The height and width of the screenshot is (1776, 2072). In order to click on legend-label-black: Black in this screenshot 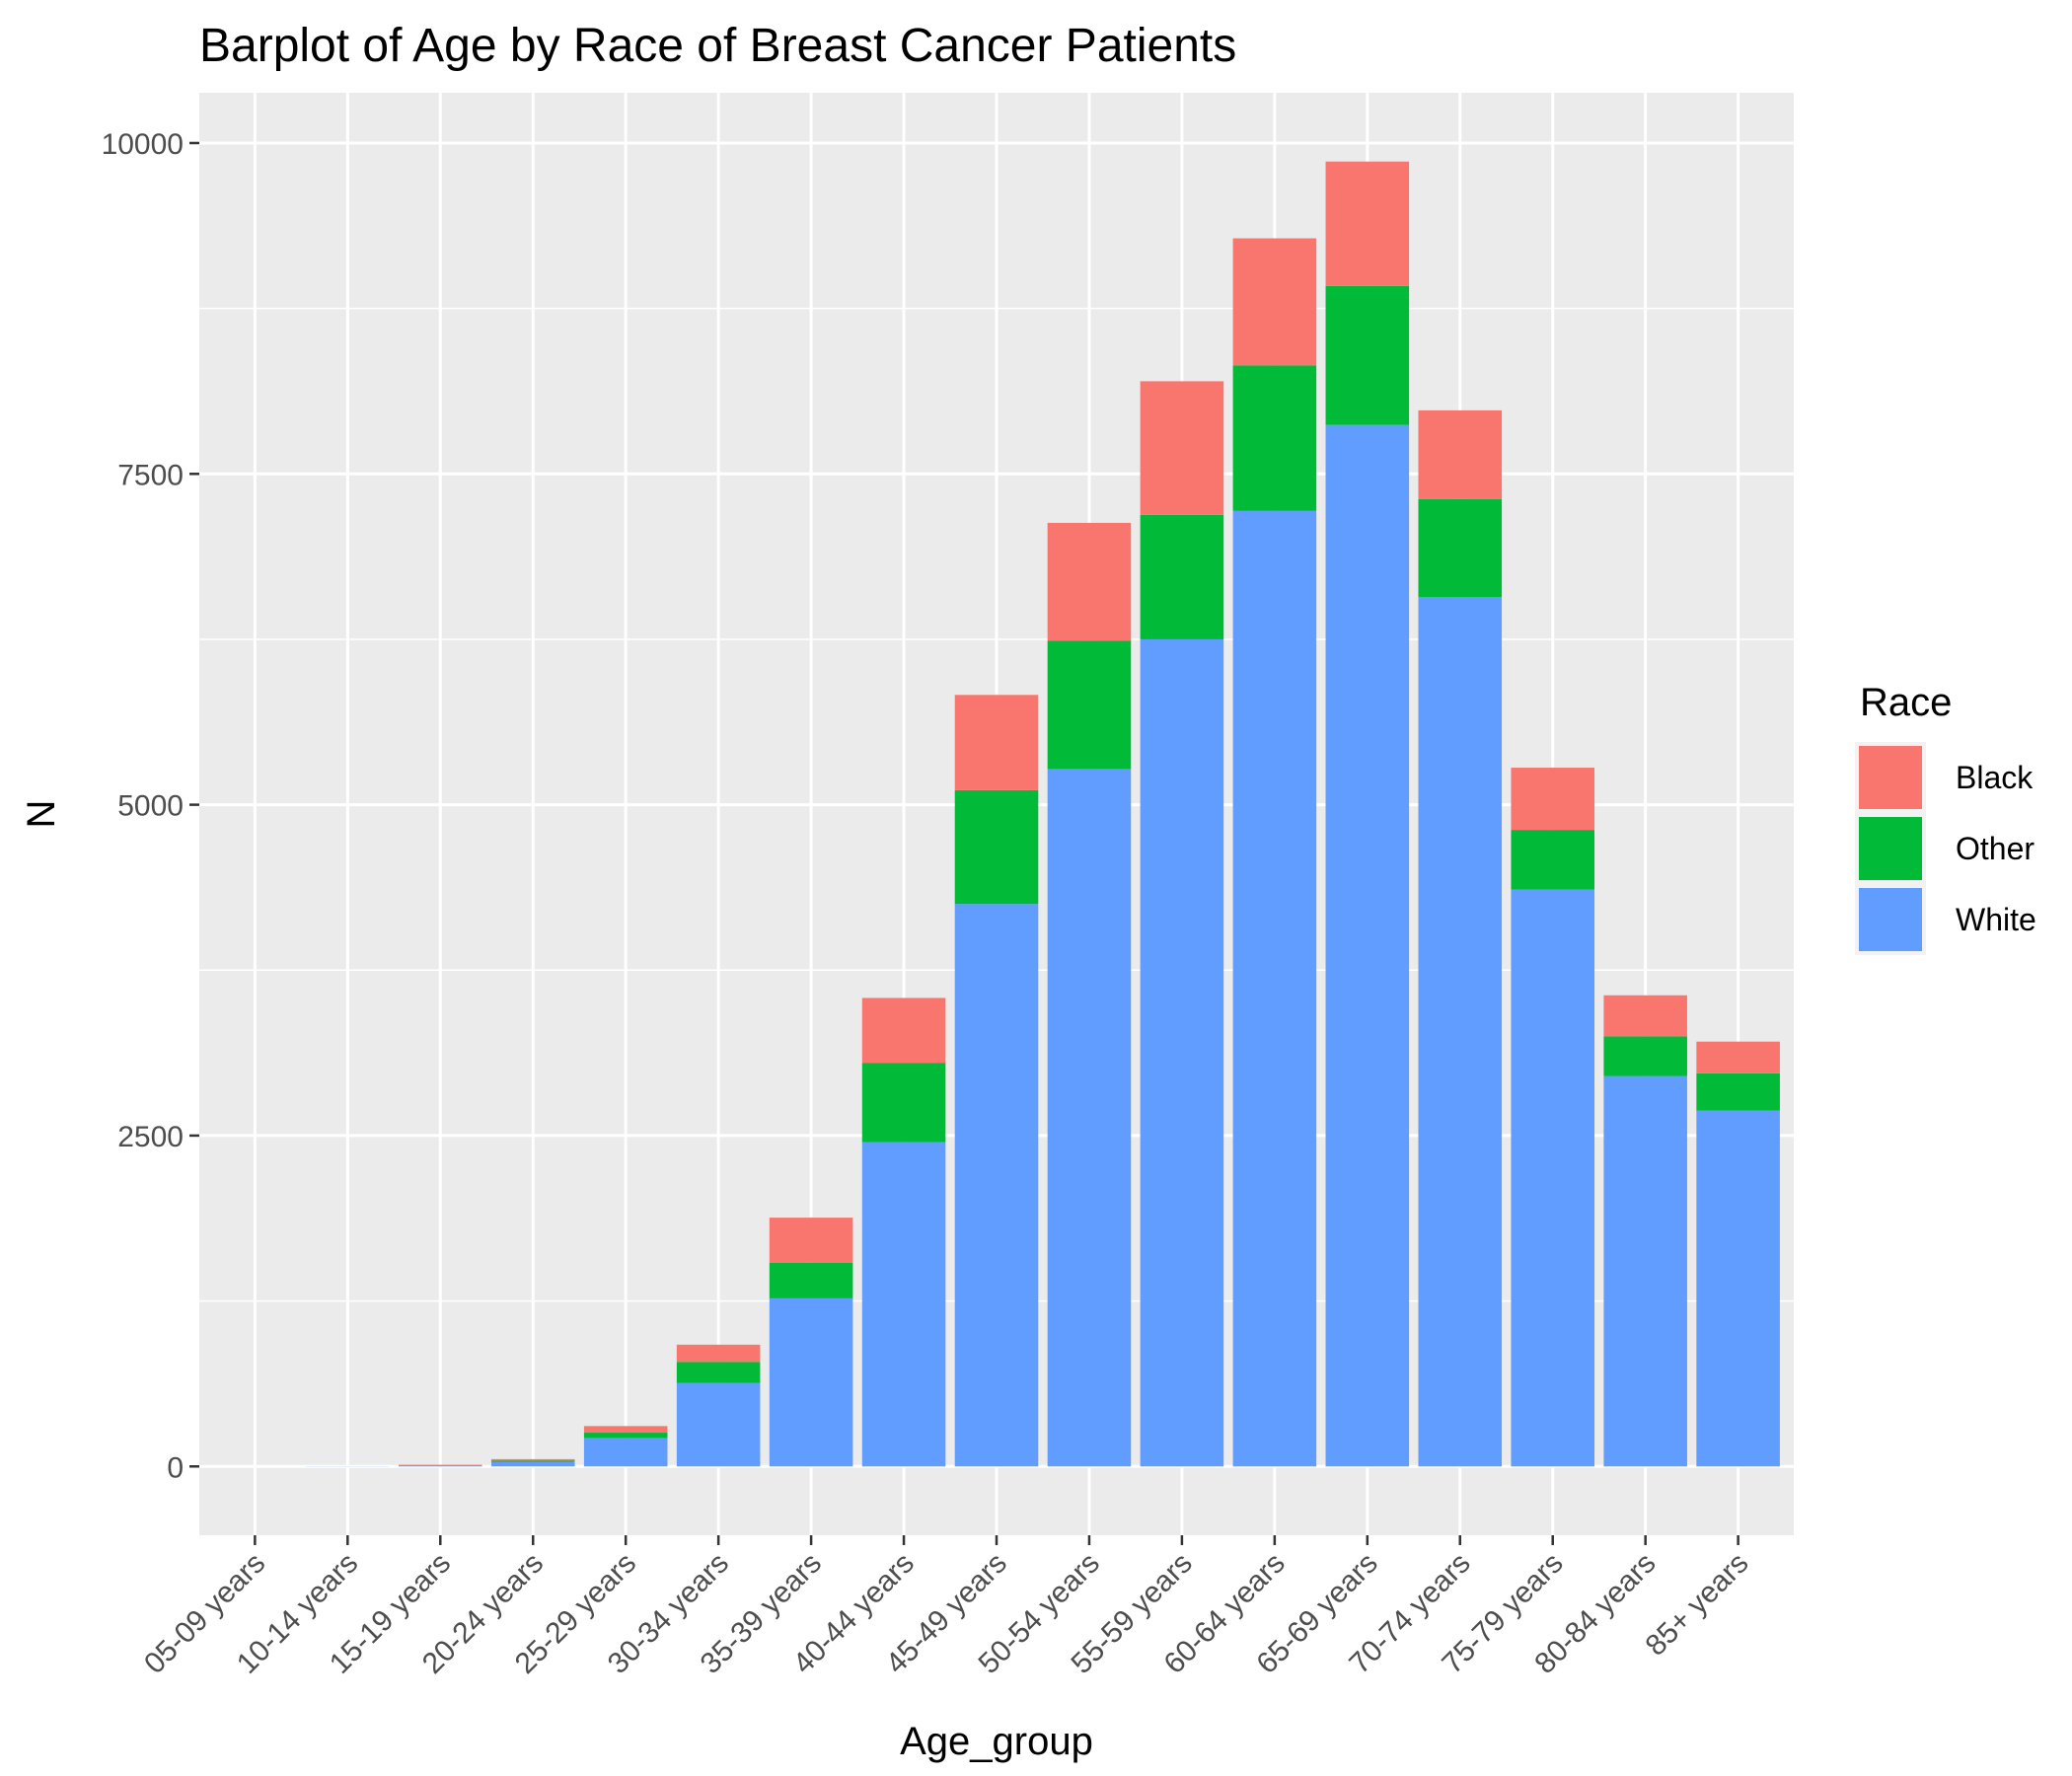, I will do `click(1995, 777)`.